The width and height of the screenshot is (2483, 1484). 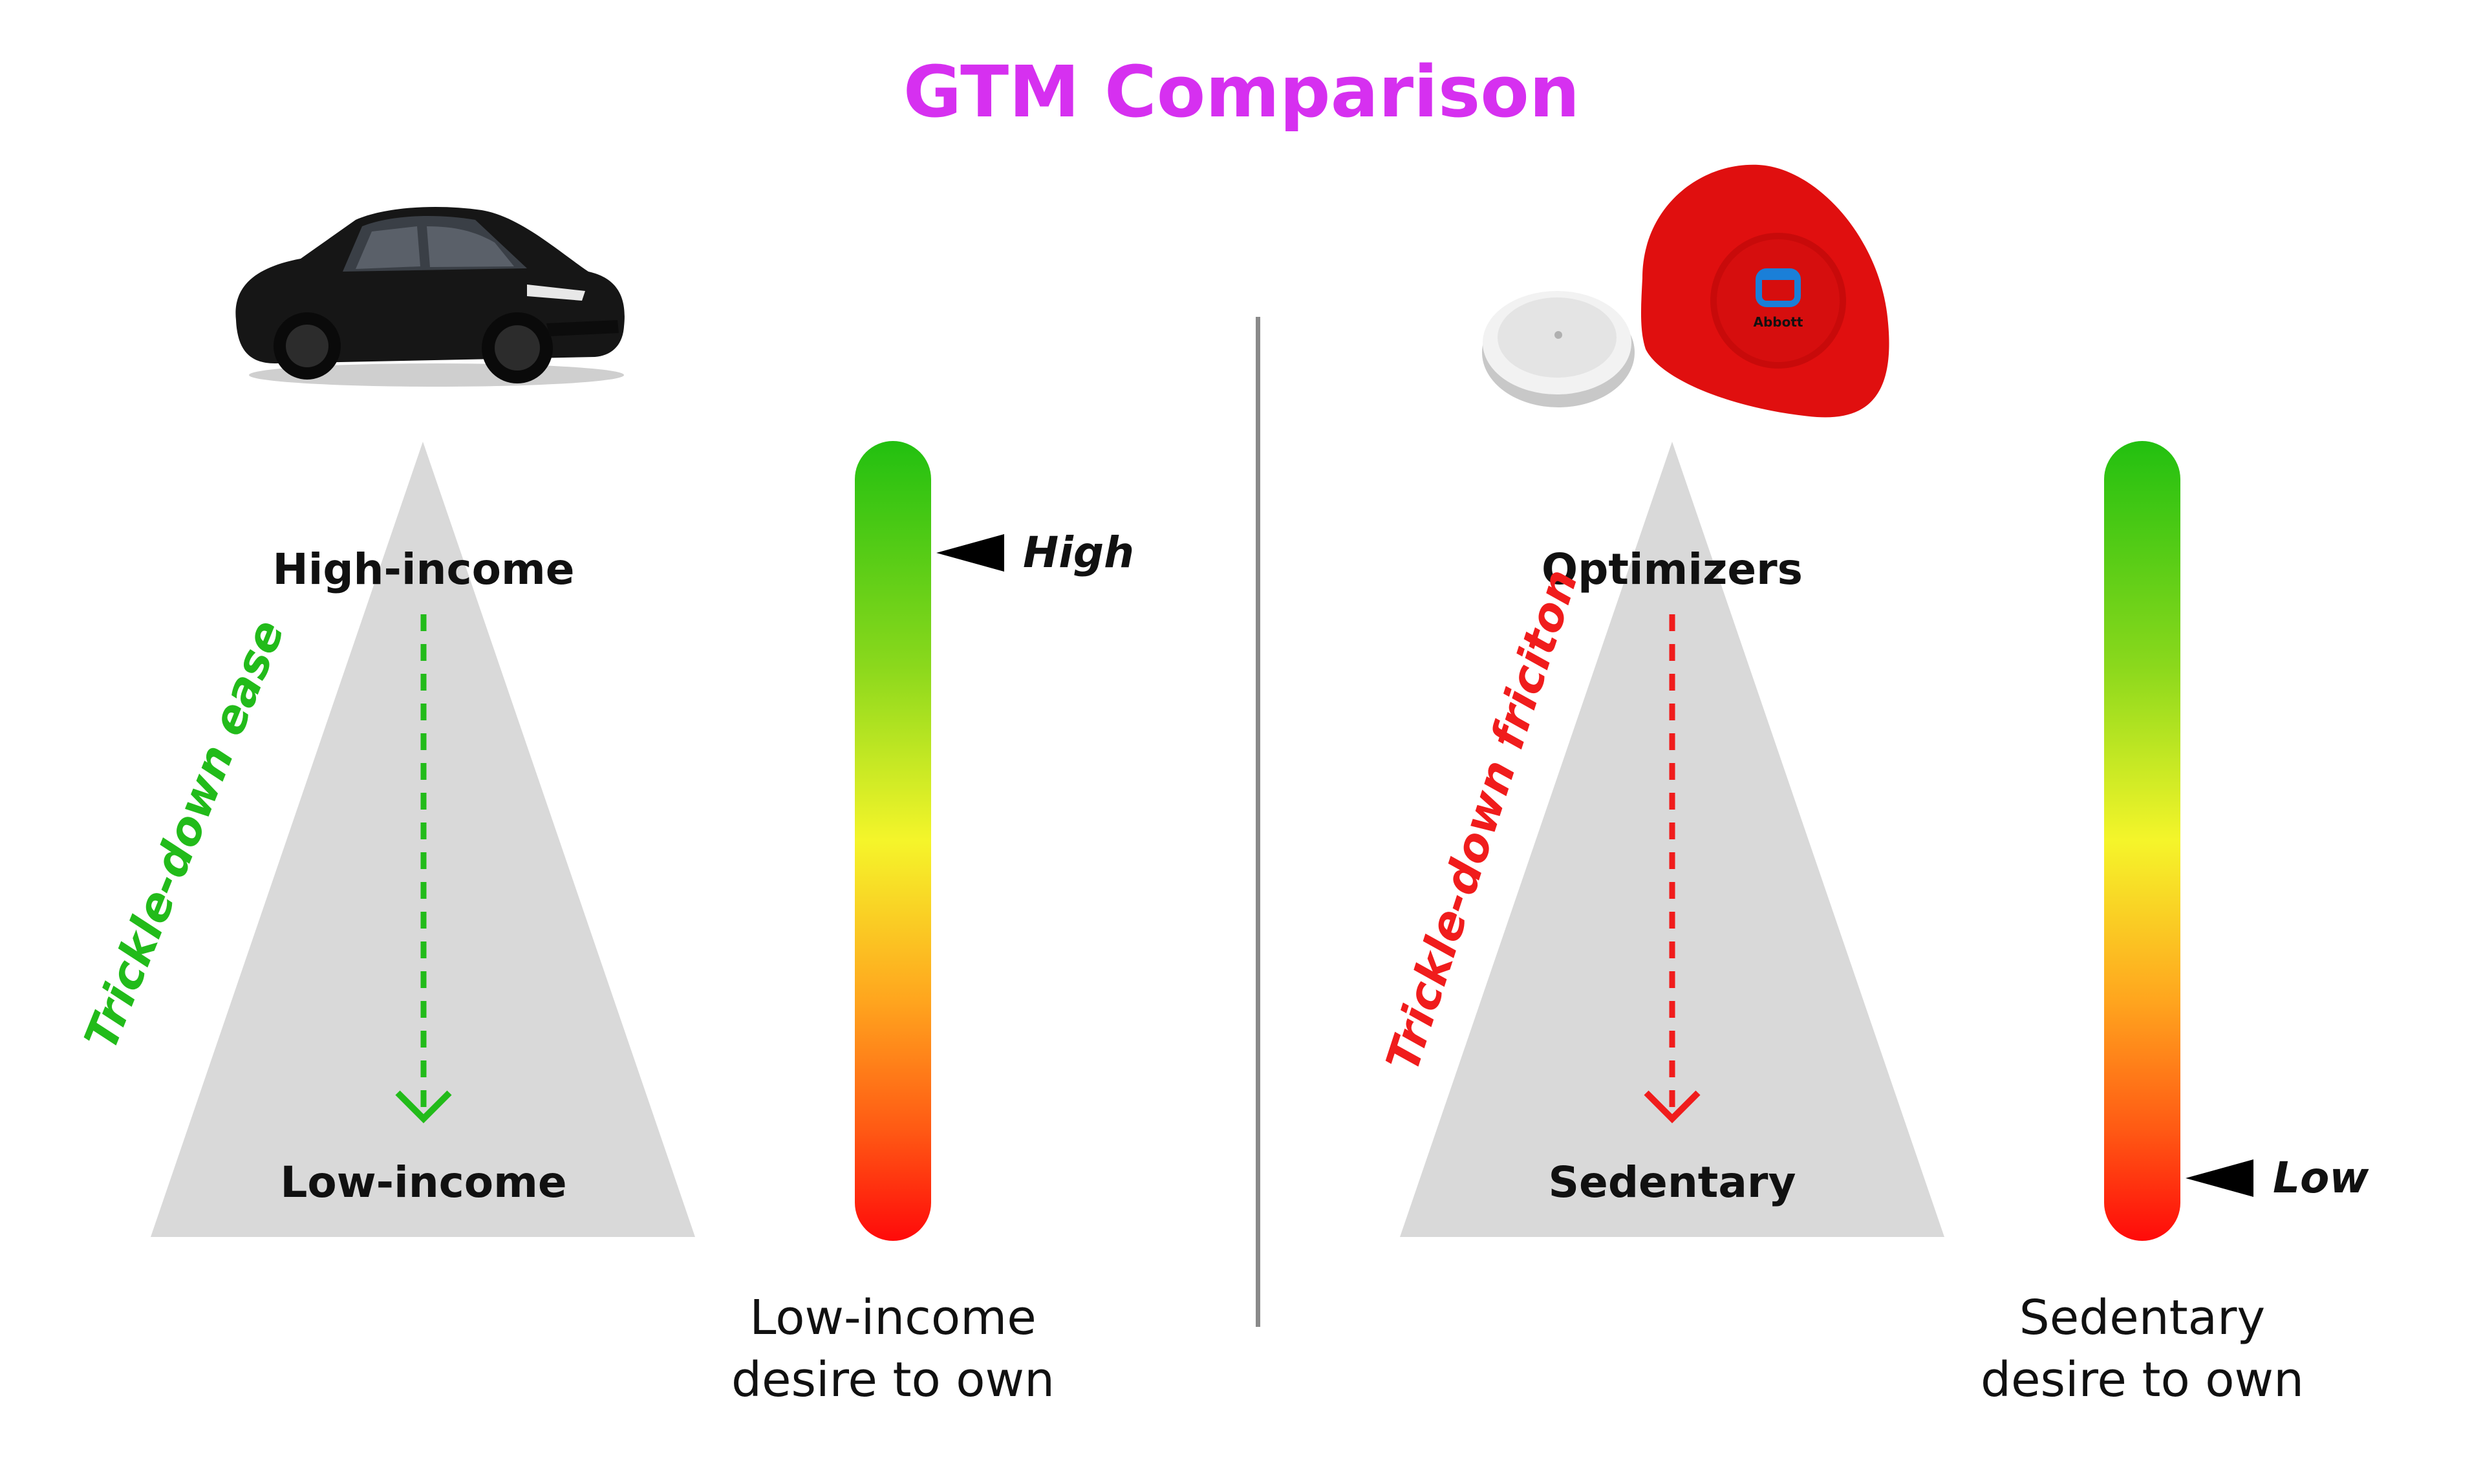 I want to click on high-marker-icon, so click(x=970, y=553).